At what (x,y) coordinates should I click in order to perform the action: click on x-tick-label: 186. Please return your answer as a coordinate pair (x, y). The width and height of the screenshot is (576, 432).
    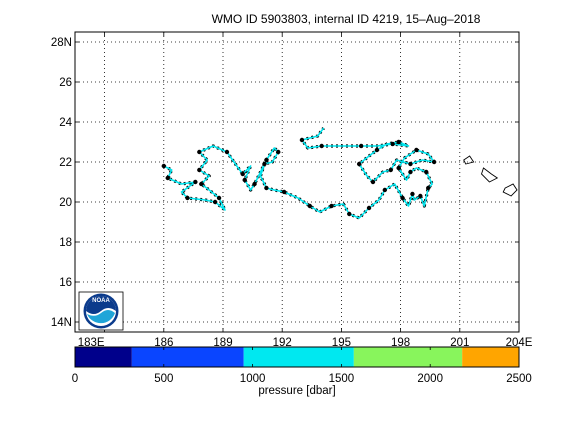
    Looking at the image, I should click on (163, 343).